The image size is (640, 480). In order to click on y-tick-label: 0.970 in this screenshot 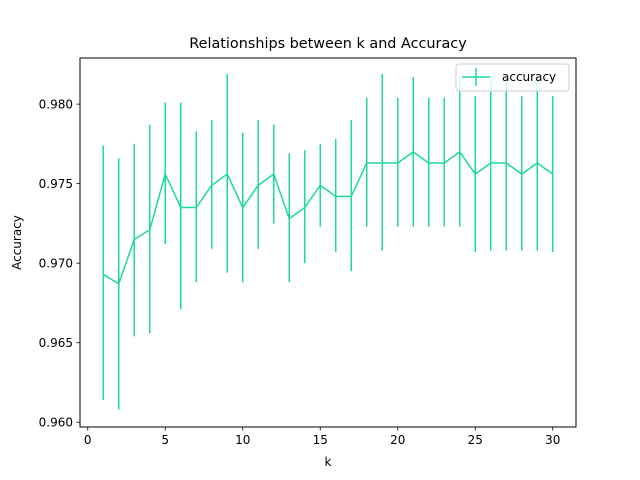, I will do `click(56, 263)`.